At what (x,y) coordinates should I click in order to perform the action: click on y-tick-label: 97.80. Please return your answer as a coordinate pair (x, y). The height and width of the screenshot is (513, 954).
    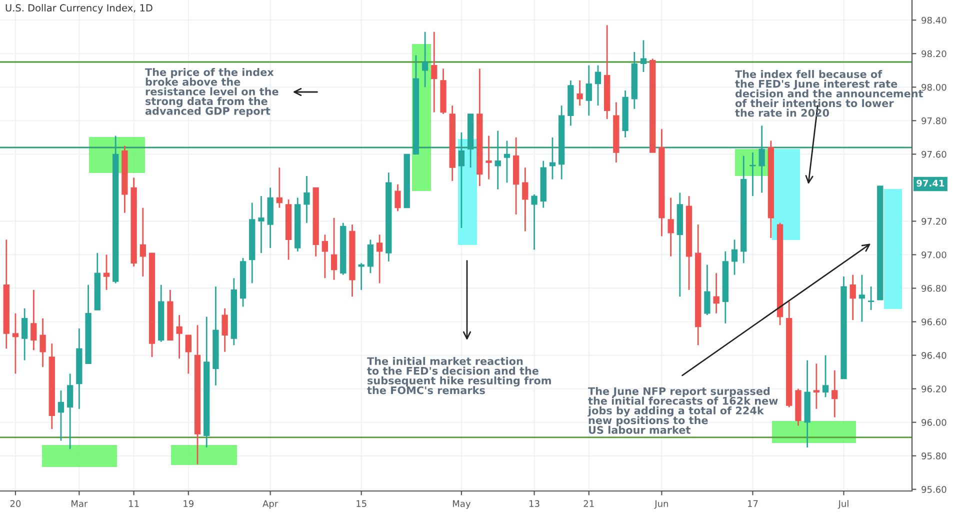
    Looking at the image, I should click on (934, 120).